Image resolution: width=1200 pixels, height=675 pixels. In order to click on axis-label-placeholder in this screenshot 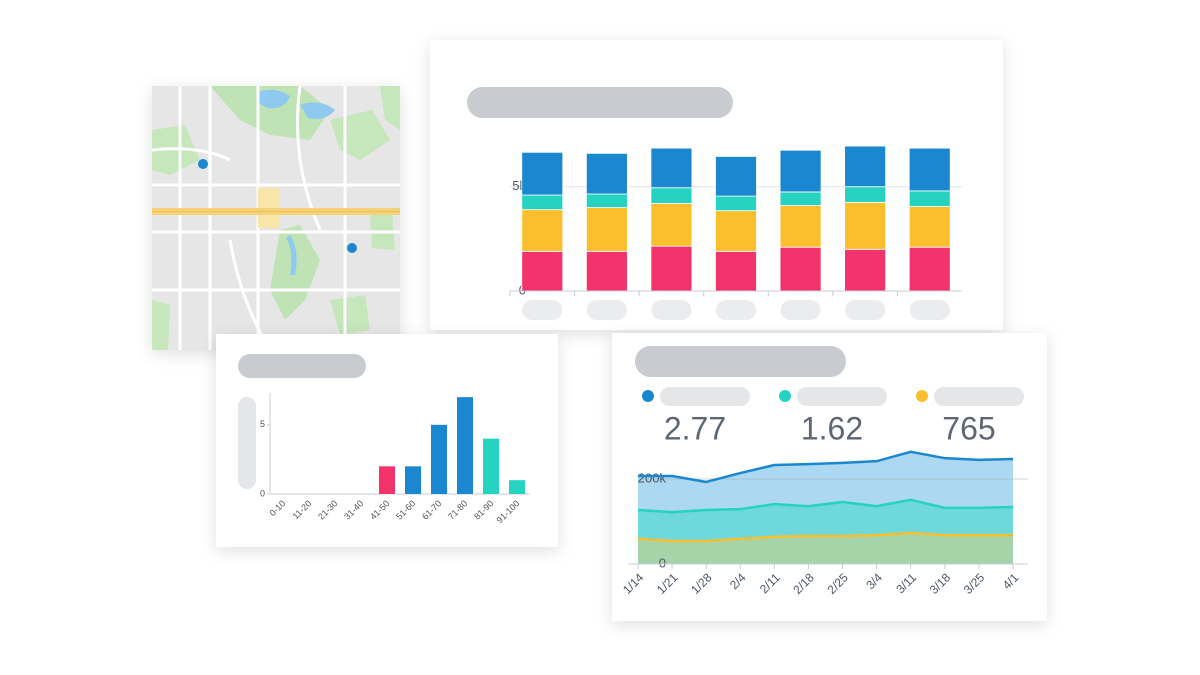, I will do `click(247, 443)`.